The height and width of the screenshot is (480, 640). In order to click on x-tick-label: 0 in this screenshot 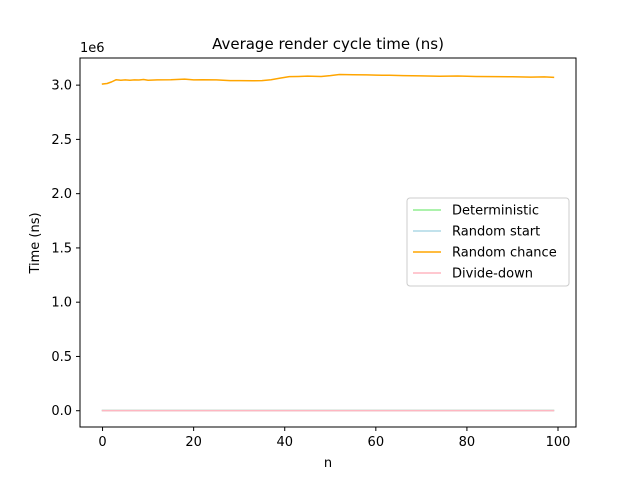, I will do `click(102, 442)`.